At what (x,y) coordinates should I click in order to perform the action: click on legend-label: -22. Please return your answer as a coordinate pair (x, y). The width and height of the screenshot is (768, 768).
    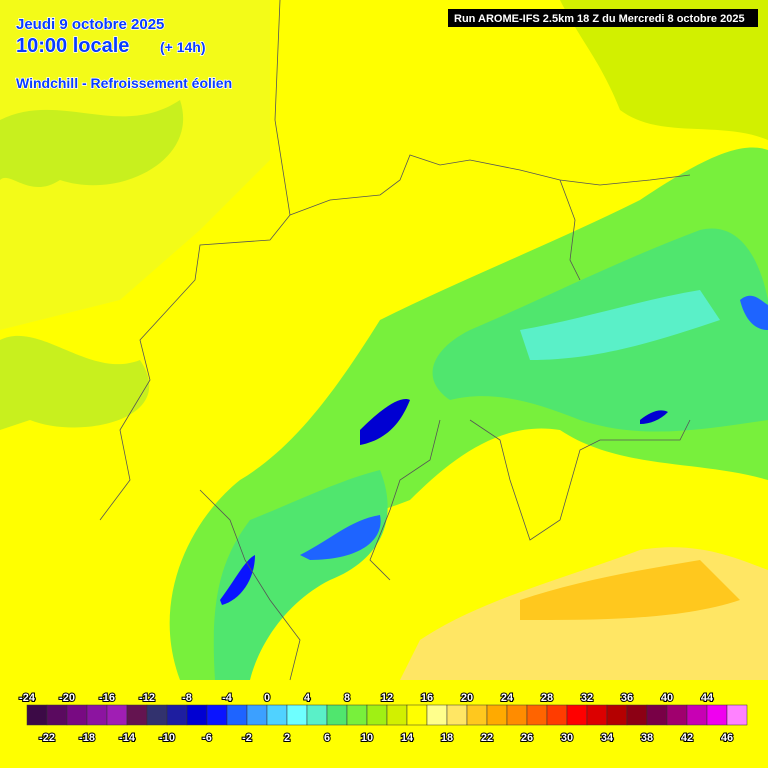
    Looking at the image, I should click on (47, 738).